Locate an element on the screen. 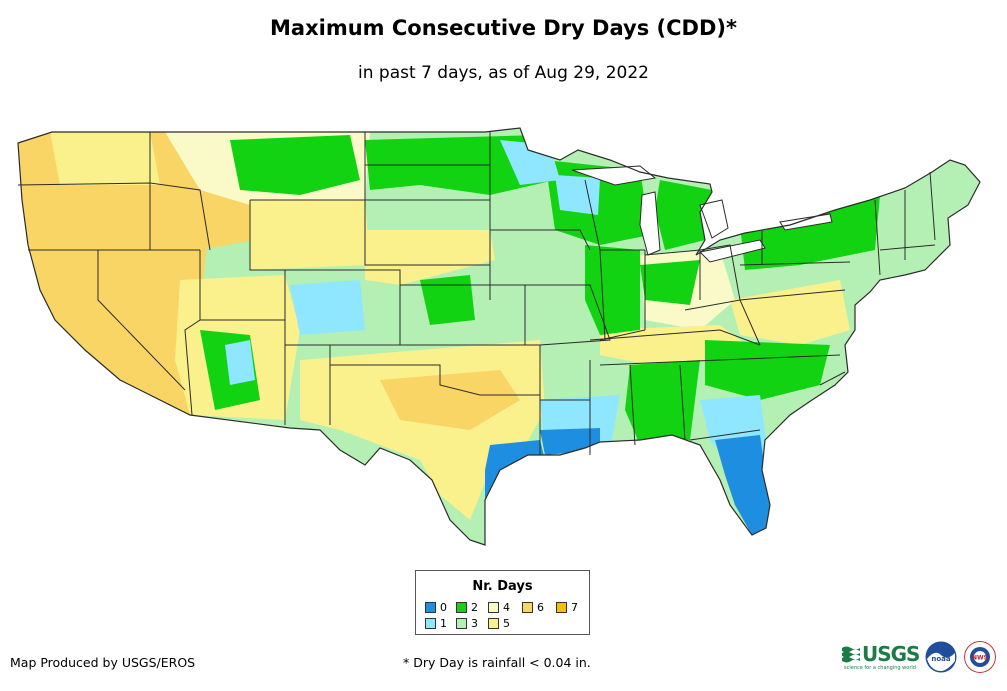  nws-logo: NWS is located at coordinates (980, 657).